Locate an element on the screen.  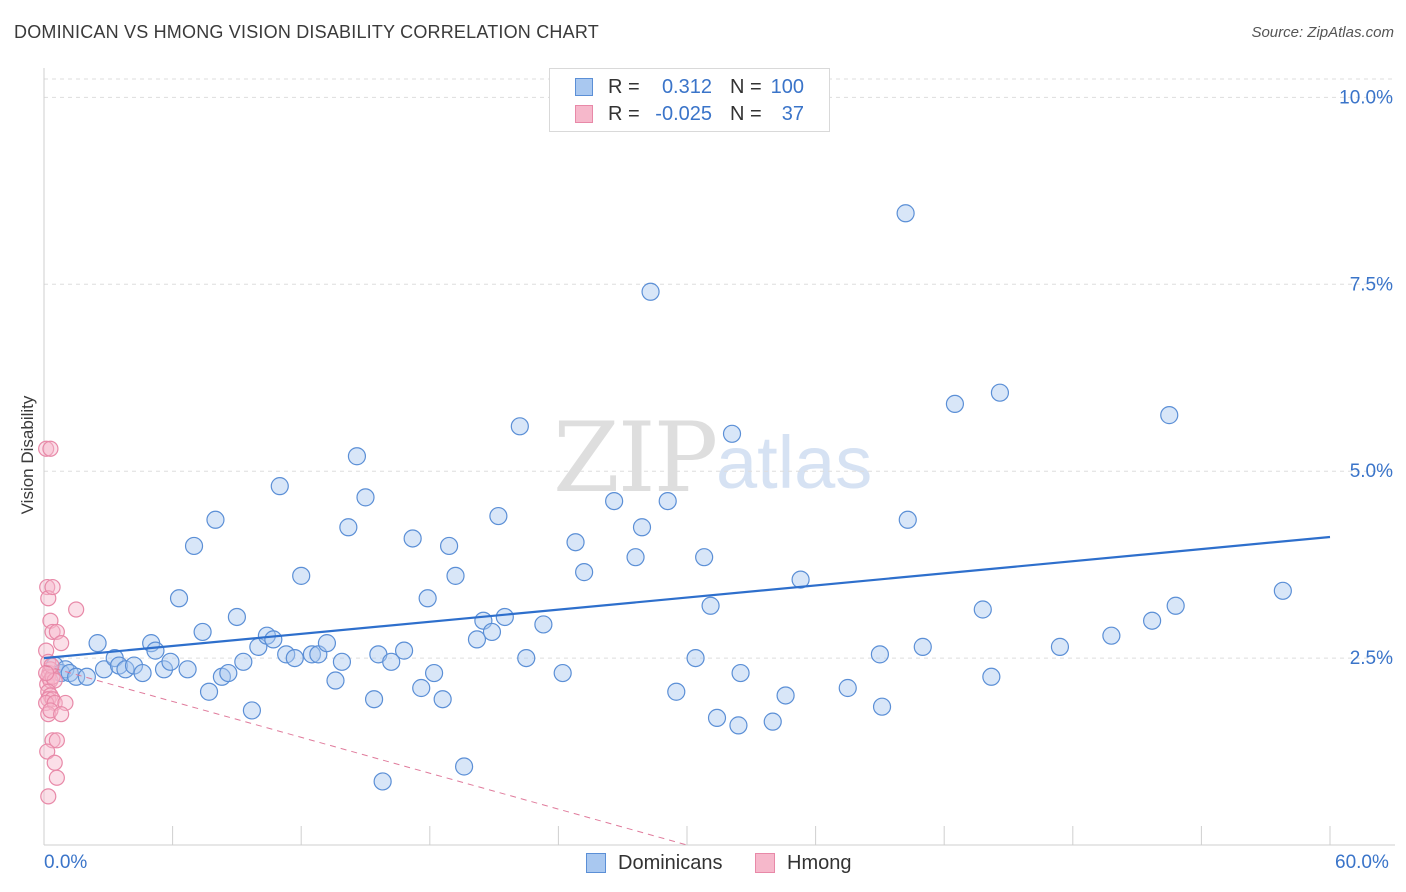
stats-legend: R = 0.312 N = 100 R = -0.025 N = 37 is located at coordinates (689, 100).